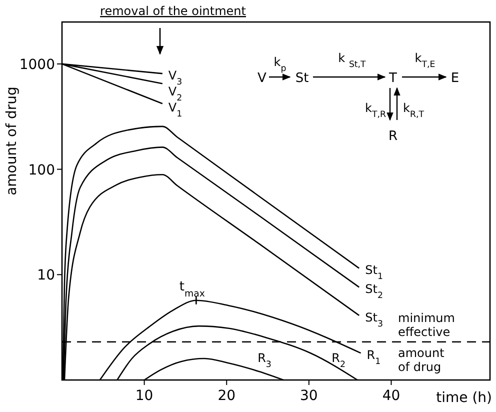 The width and height of the screenshot is (496, 412). What do you see at coordinates (280, 64) in the screenshot?
I see `annotation: k$_{p}$` at bounding box center [280, 64].